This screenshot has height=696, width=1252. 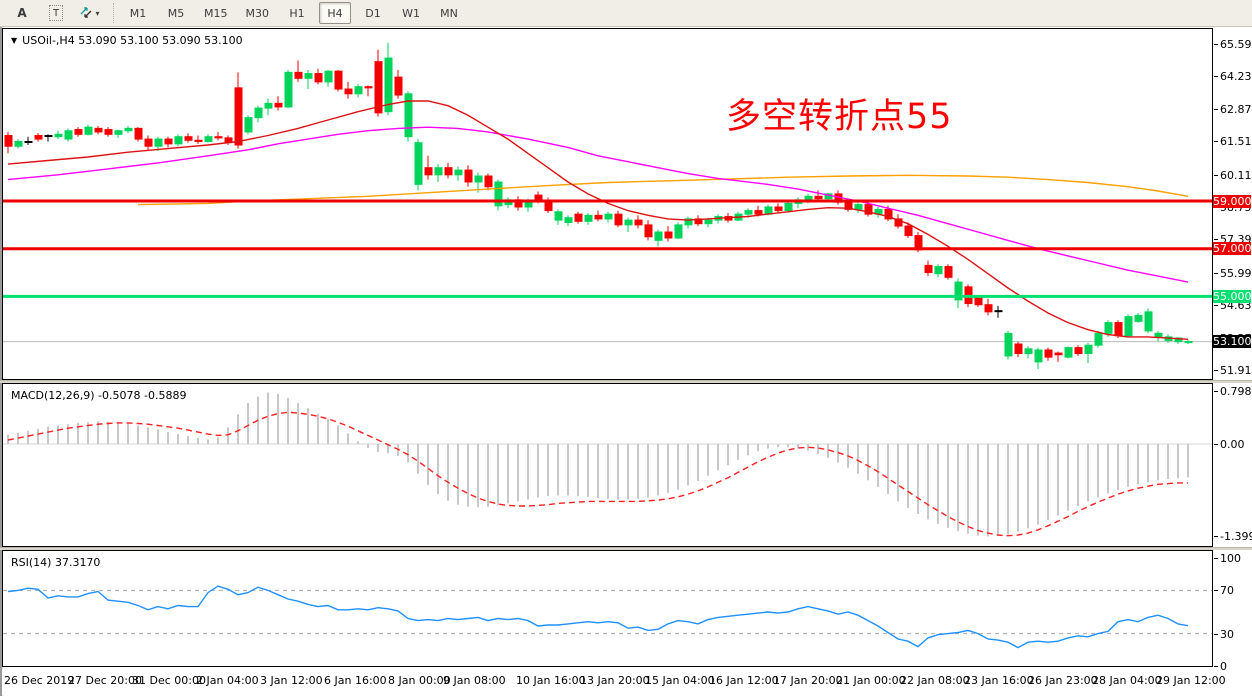 What do you see at coordinates (291, 680) in the screenshot?
I see `time-label: 3 Jan 12:00` at bounding box center [291, 680].